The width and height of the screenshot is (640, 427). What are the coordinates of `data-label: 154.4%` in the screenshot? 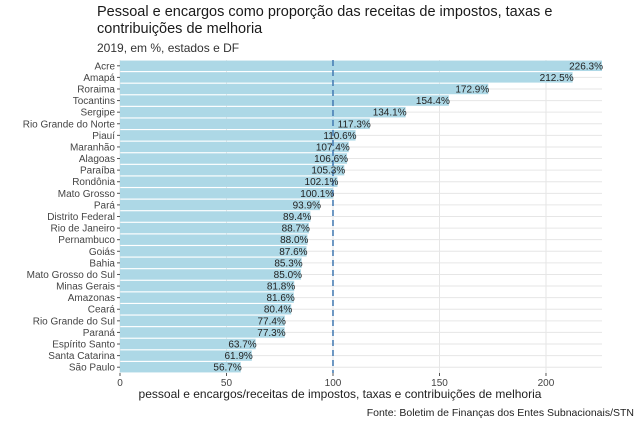 It's located at (433, 101).